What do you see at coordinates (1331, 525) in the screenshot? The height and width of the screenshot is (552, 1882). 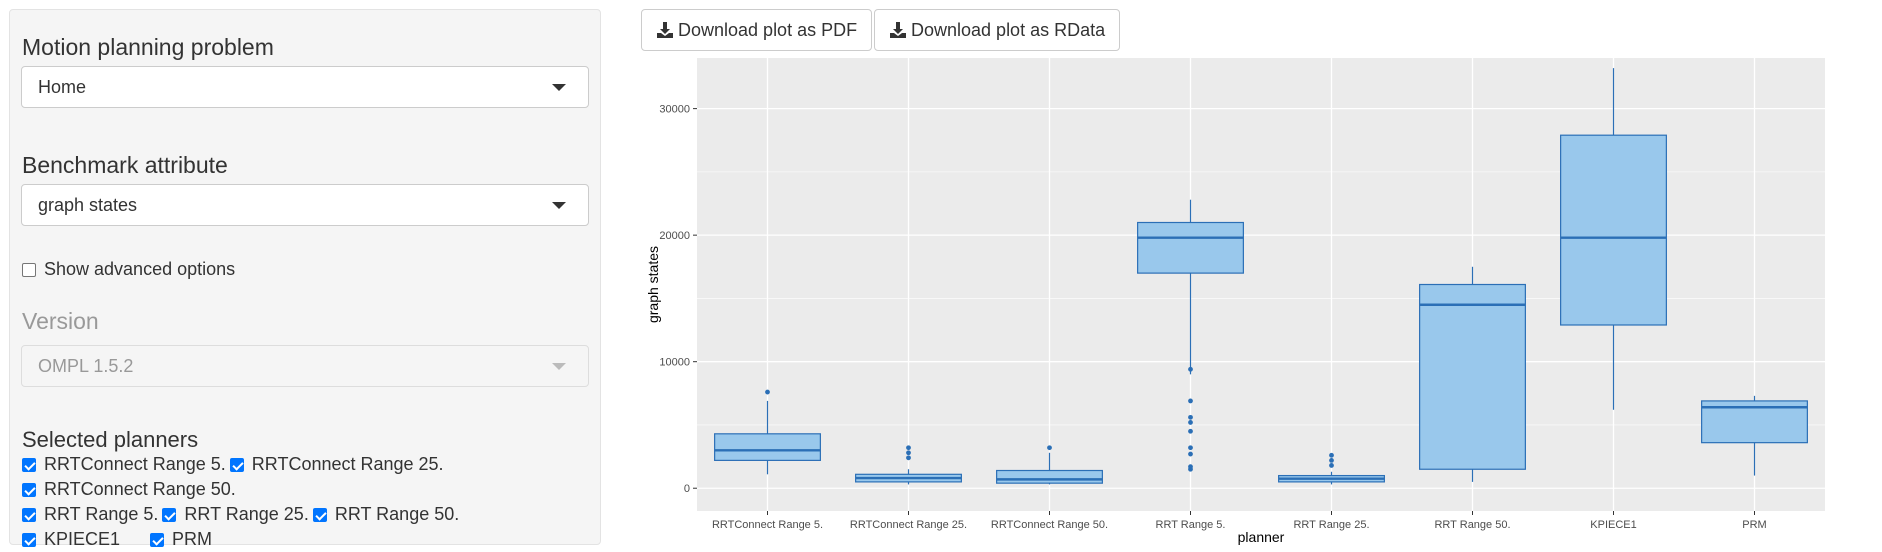 I see `x-tick-label: RRT Range 25.` at bounding box center [1331, 525].